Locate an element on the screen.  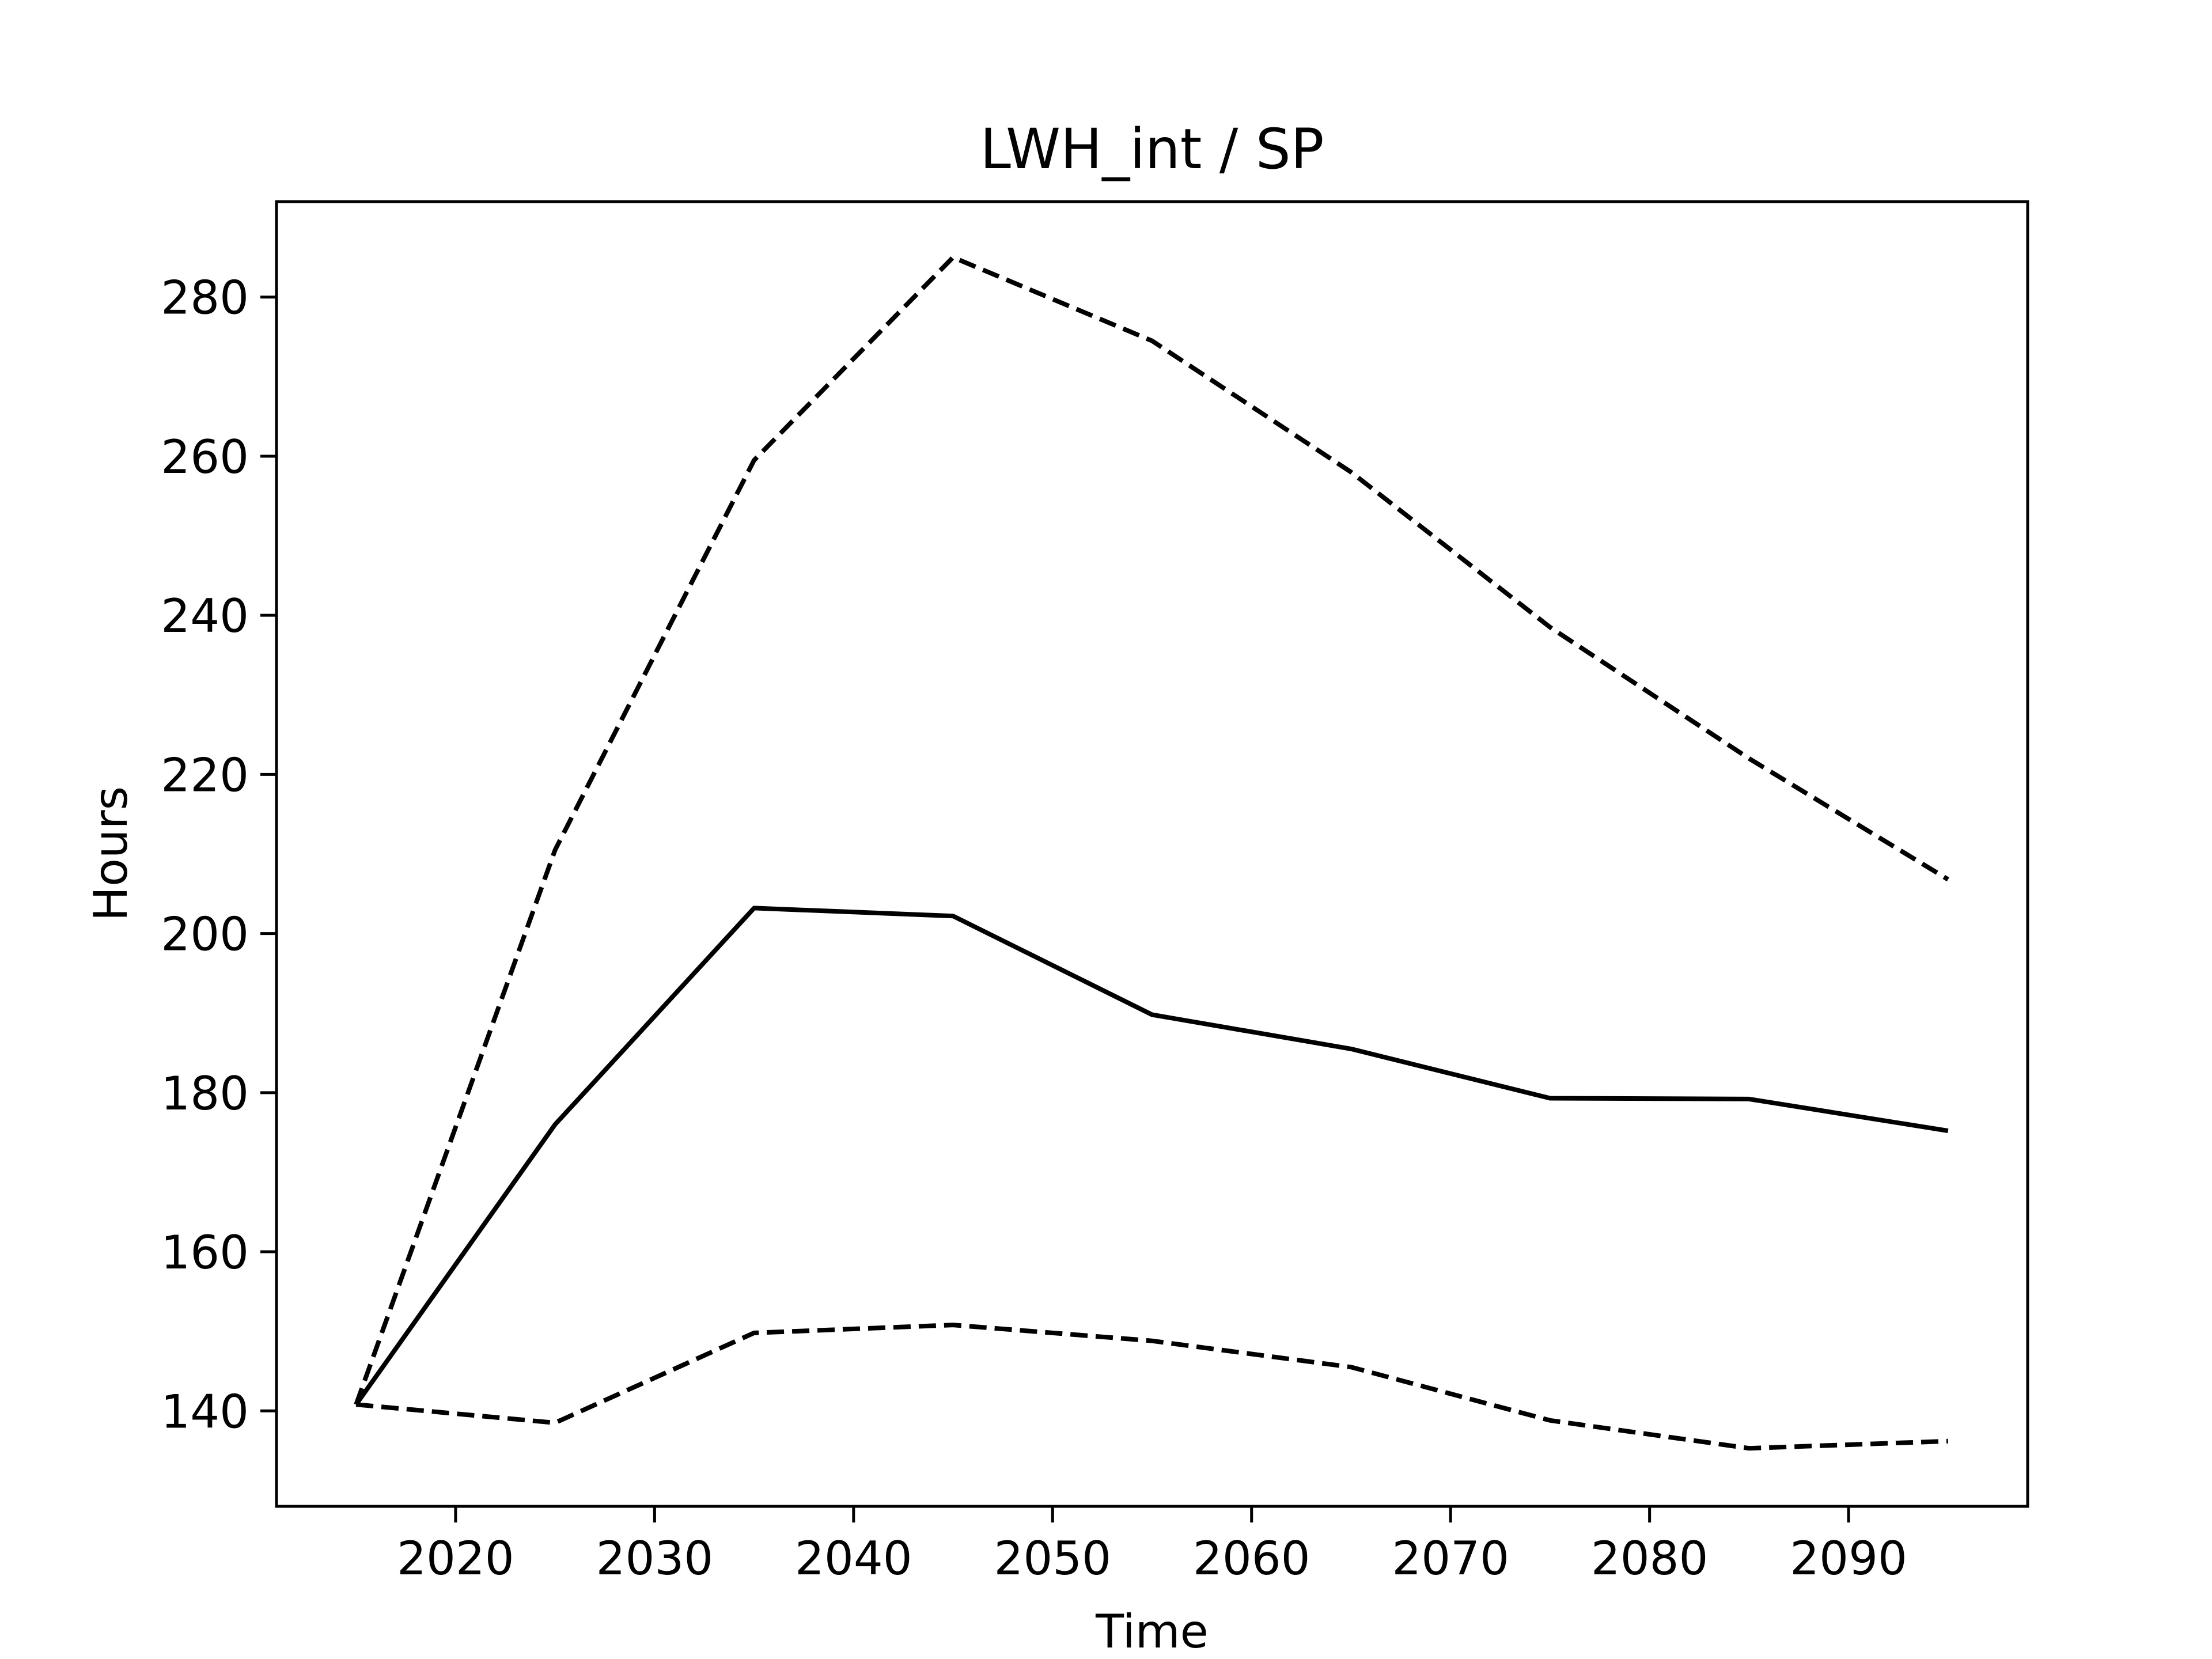
x-tick-label: 2030 is located at coordinates (655, 1558).